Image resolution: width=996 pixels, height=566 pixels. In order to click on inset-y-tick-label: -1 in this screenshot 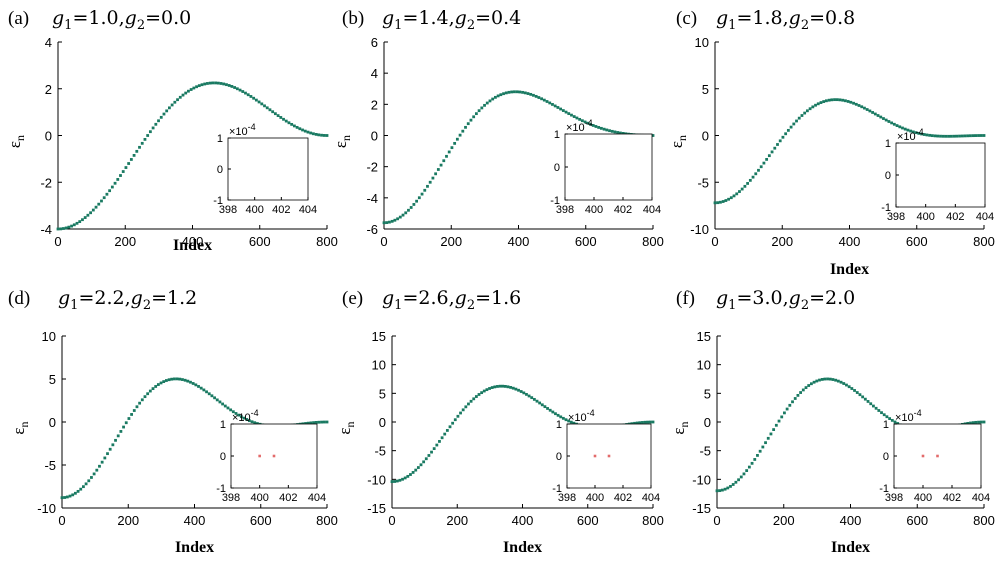, I will do `click(555, 201)`.